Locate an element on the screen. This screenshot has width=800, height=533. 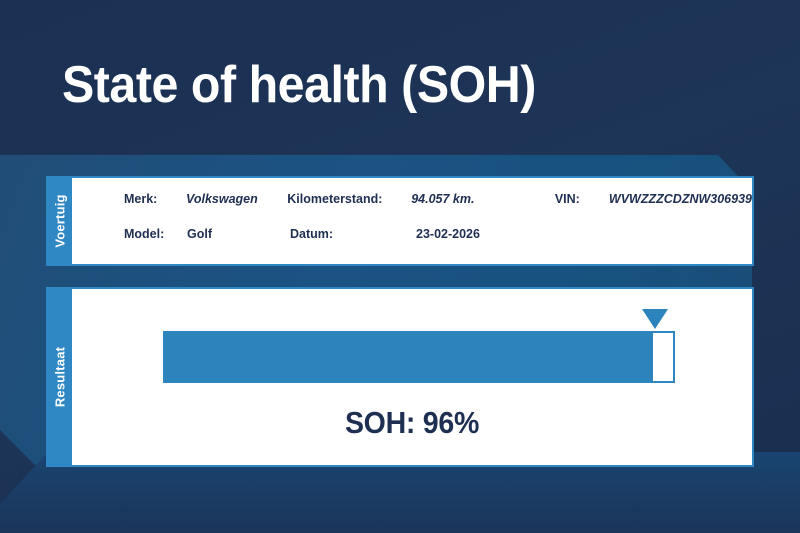
vin-label: VIN: is located at coordinates (567, 199).